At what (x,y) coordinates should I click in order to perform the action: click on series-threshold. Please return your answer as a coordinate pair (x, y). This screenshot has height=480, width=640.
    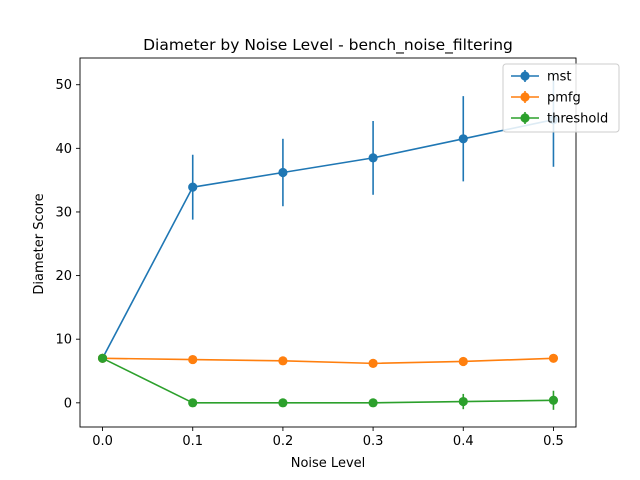
    Looking at the image, I should click on (328, 381).